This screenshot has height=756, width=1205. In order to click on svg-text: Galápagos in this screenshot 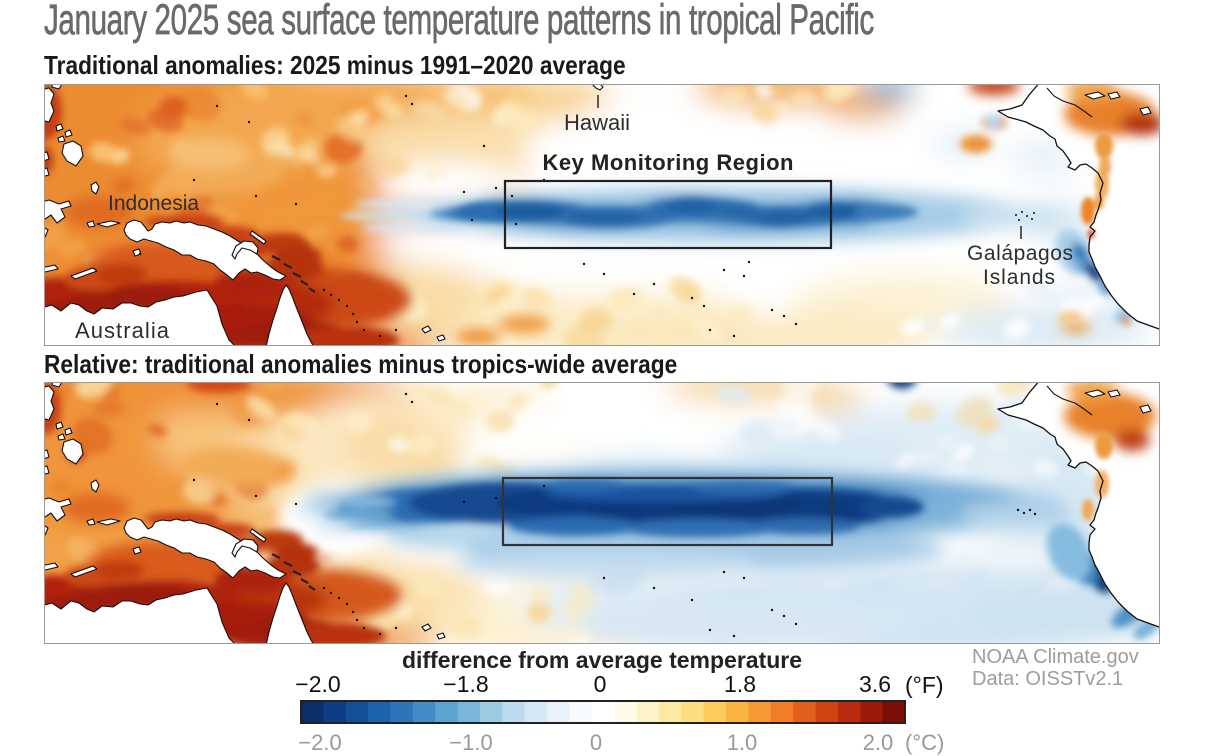, I will do `click(1020, 253)`.